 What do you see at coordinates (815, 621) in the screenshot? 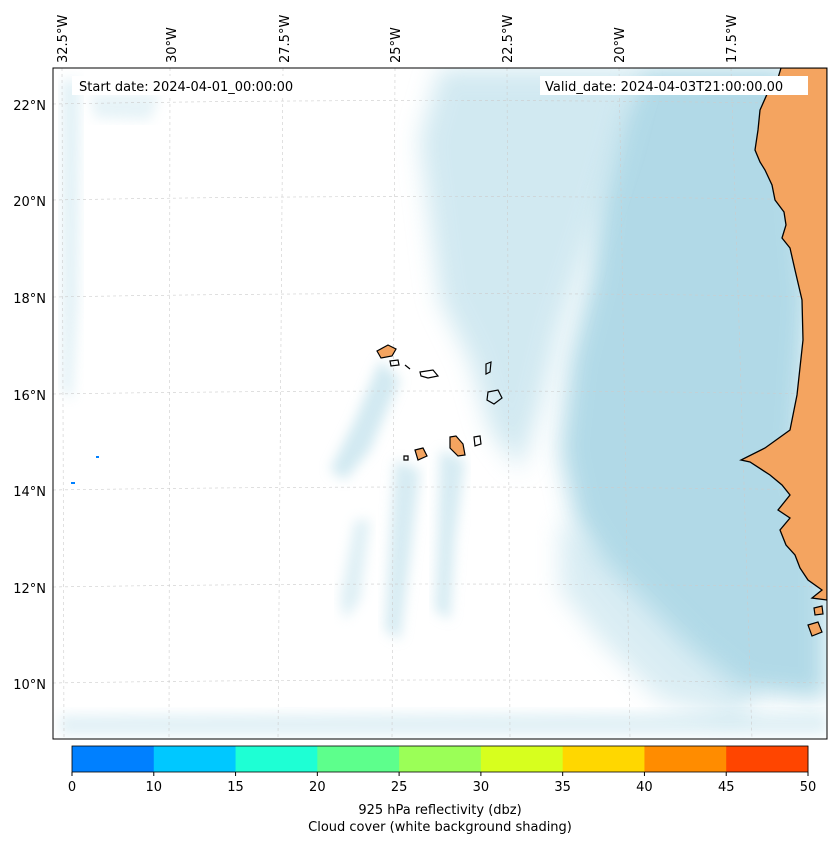
I see `bijagos-islands` at bounding box center [815, 621].